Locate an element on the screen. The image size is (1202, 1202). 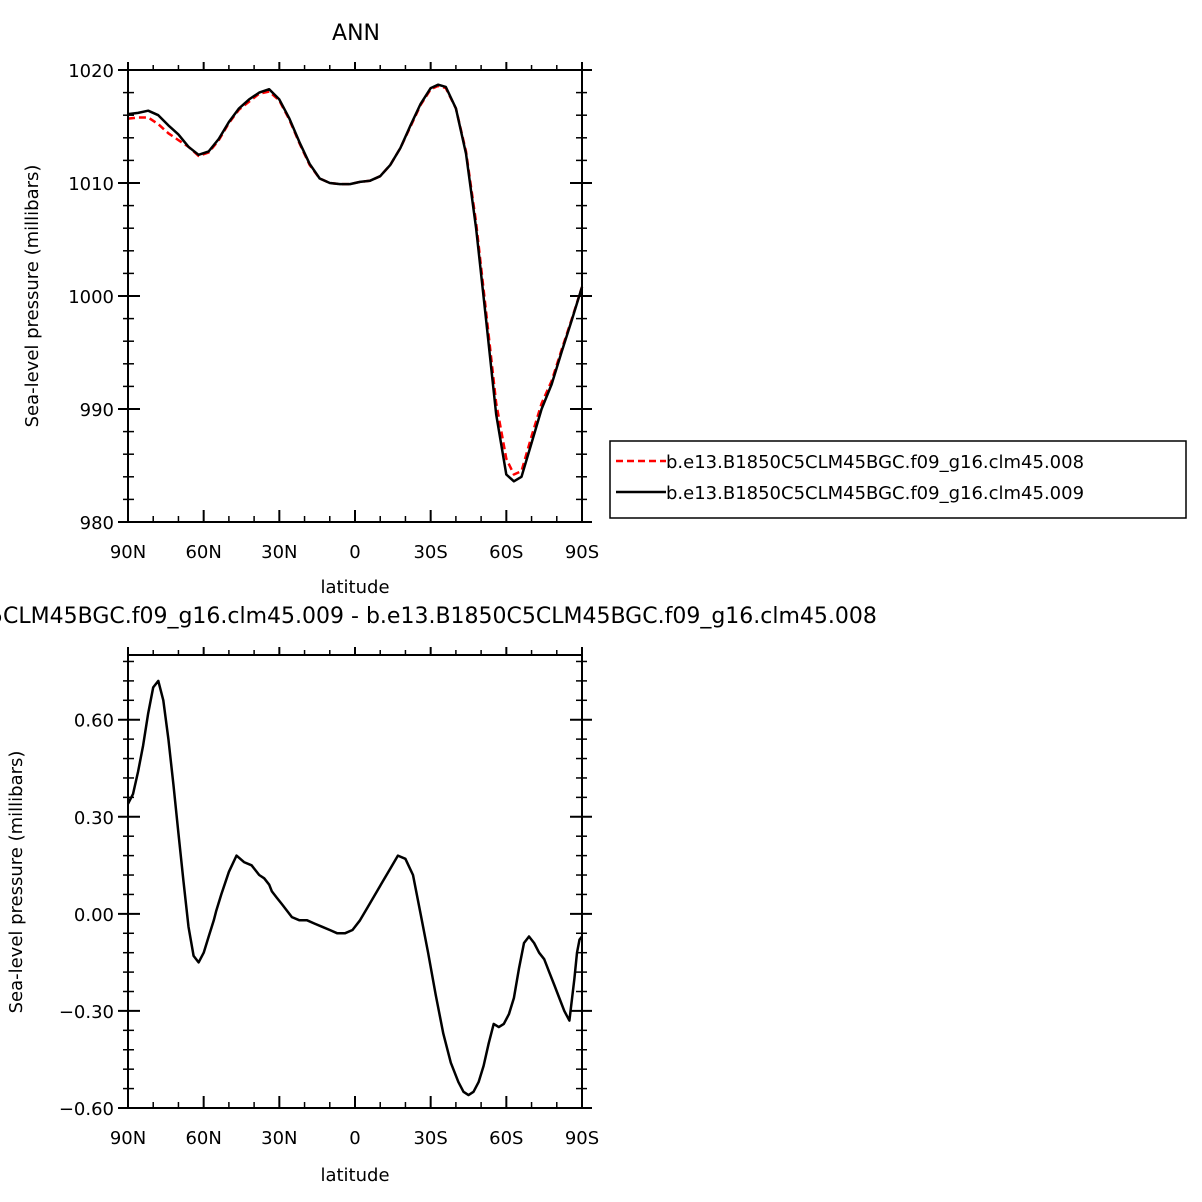
top-y-tick-label-2: 1000 is located at coordinates (91, 297).